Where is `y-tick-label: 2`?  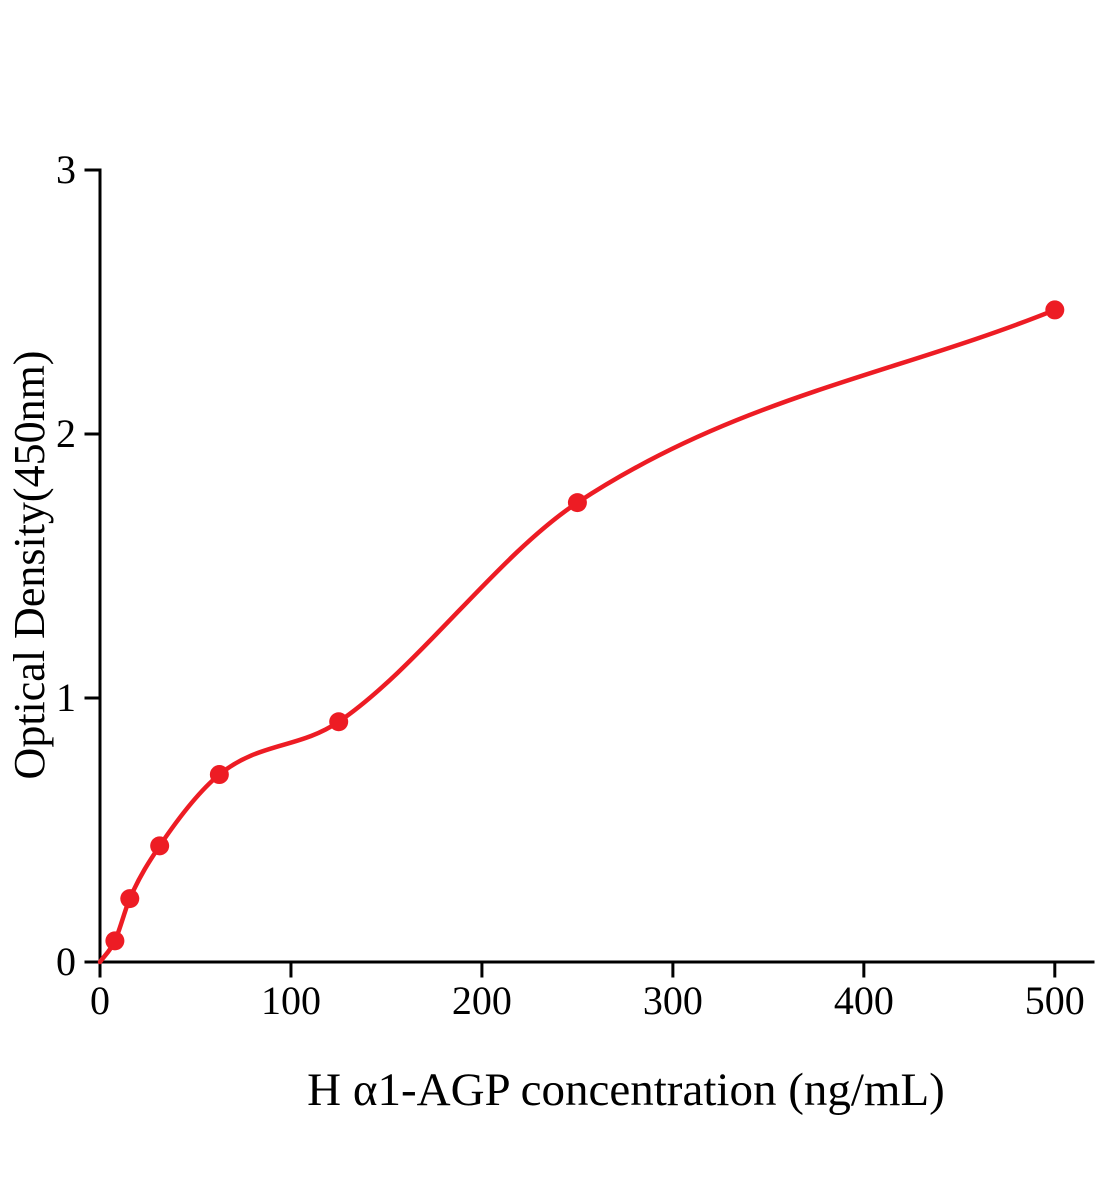 y-tick-label: 2 is located at coordinates (66, 433).